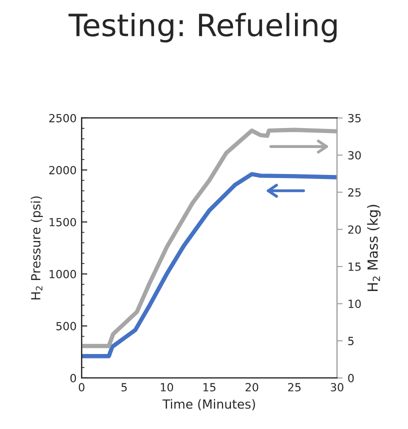 The width and height of the screenshot is (408, 429). I want to click on x-tick-label: 25, so click(294, 387).